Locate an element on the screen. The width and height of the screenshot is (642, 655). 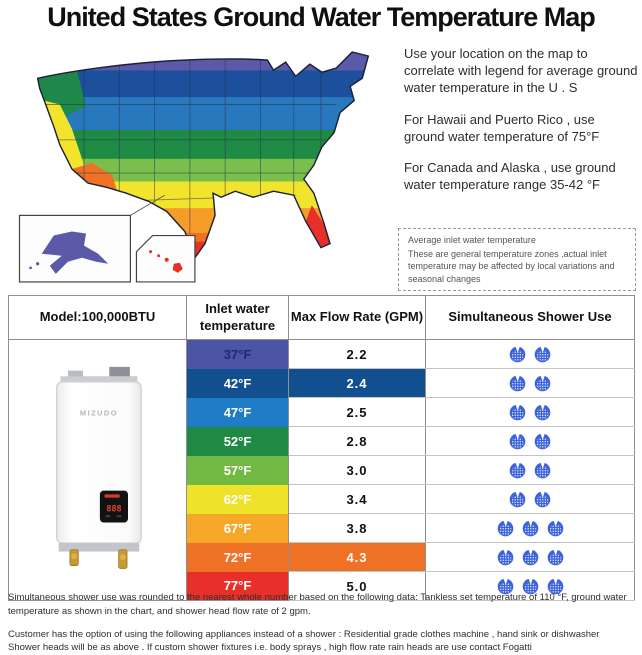
hawaii-big-island is located at coordinates (177, 267).